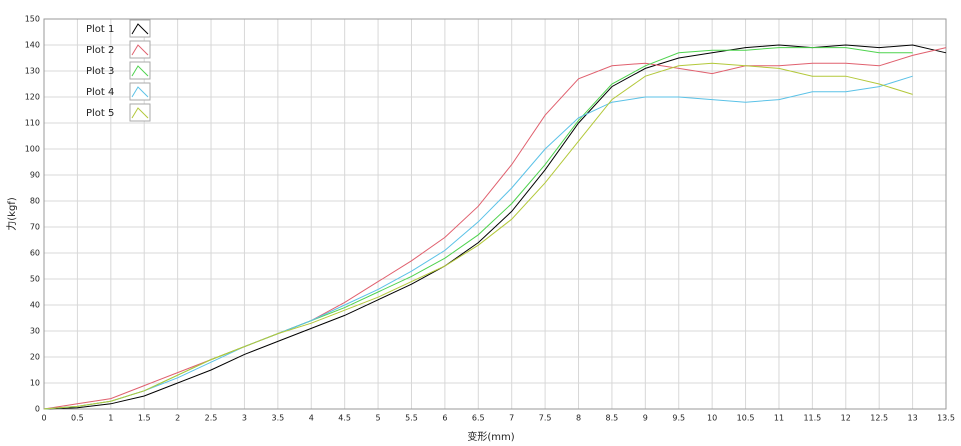 This screenshot has width=961, height=446. Describe the element at coordinates (879, 418) in the screenshot. I see `x-tick-label: 12.5` at that location.